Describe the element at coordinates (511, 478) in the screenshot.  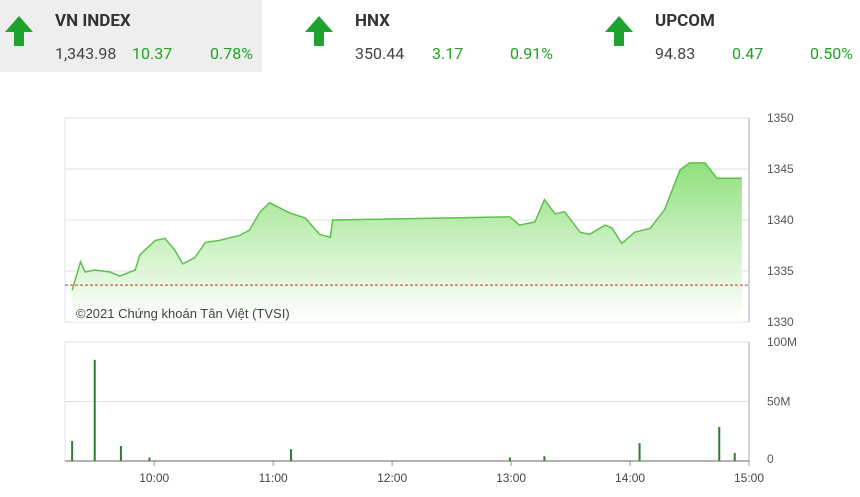
I see `x-tick-label: 13:00` at that location.